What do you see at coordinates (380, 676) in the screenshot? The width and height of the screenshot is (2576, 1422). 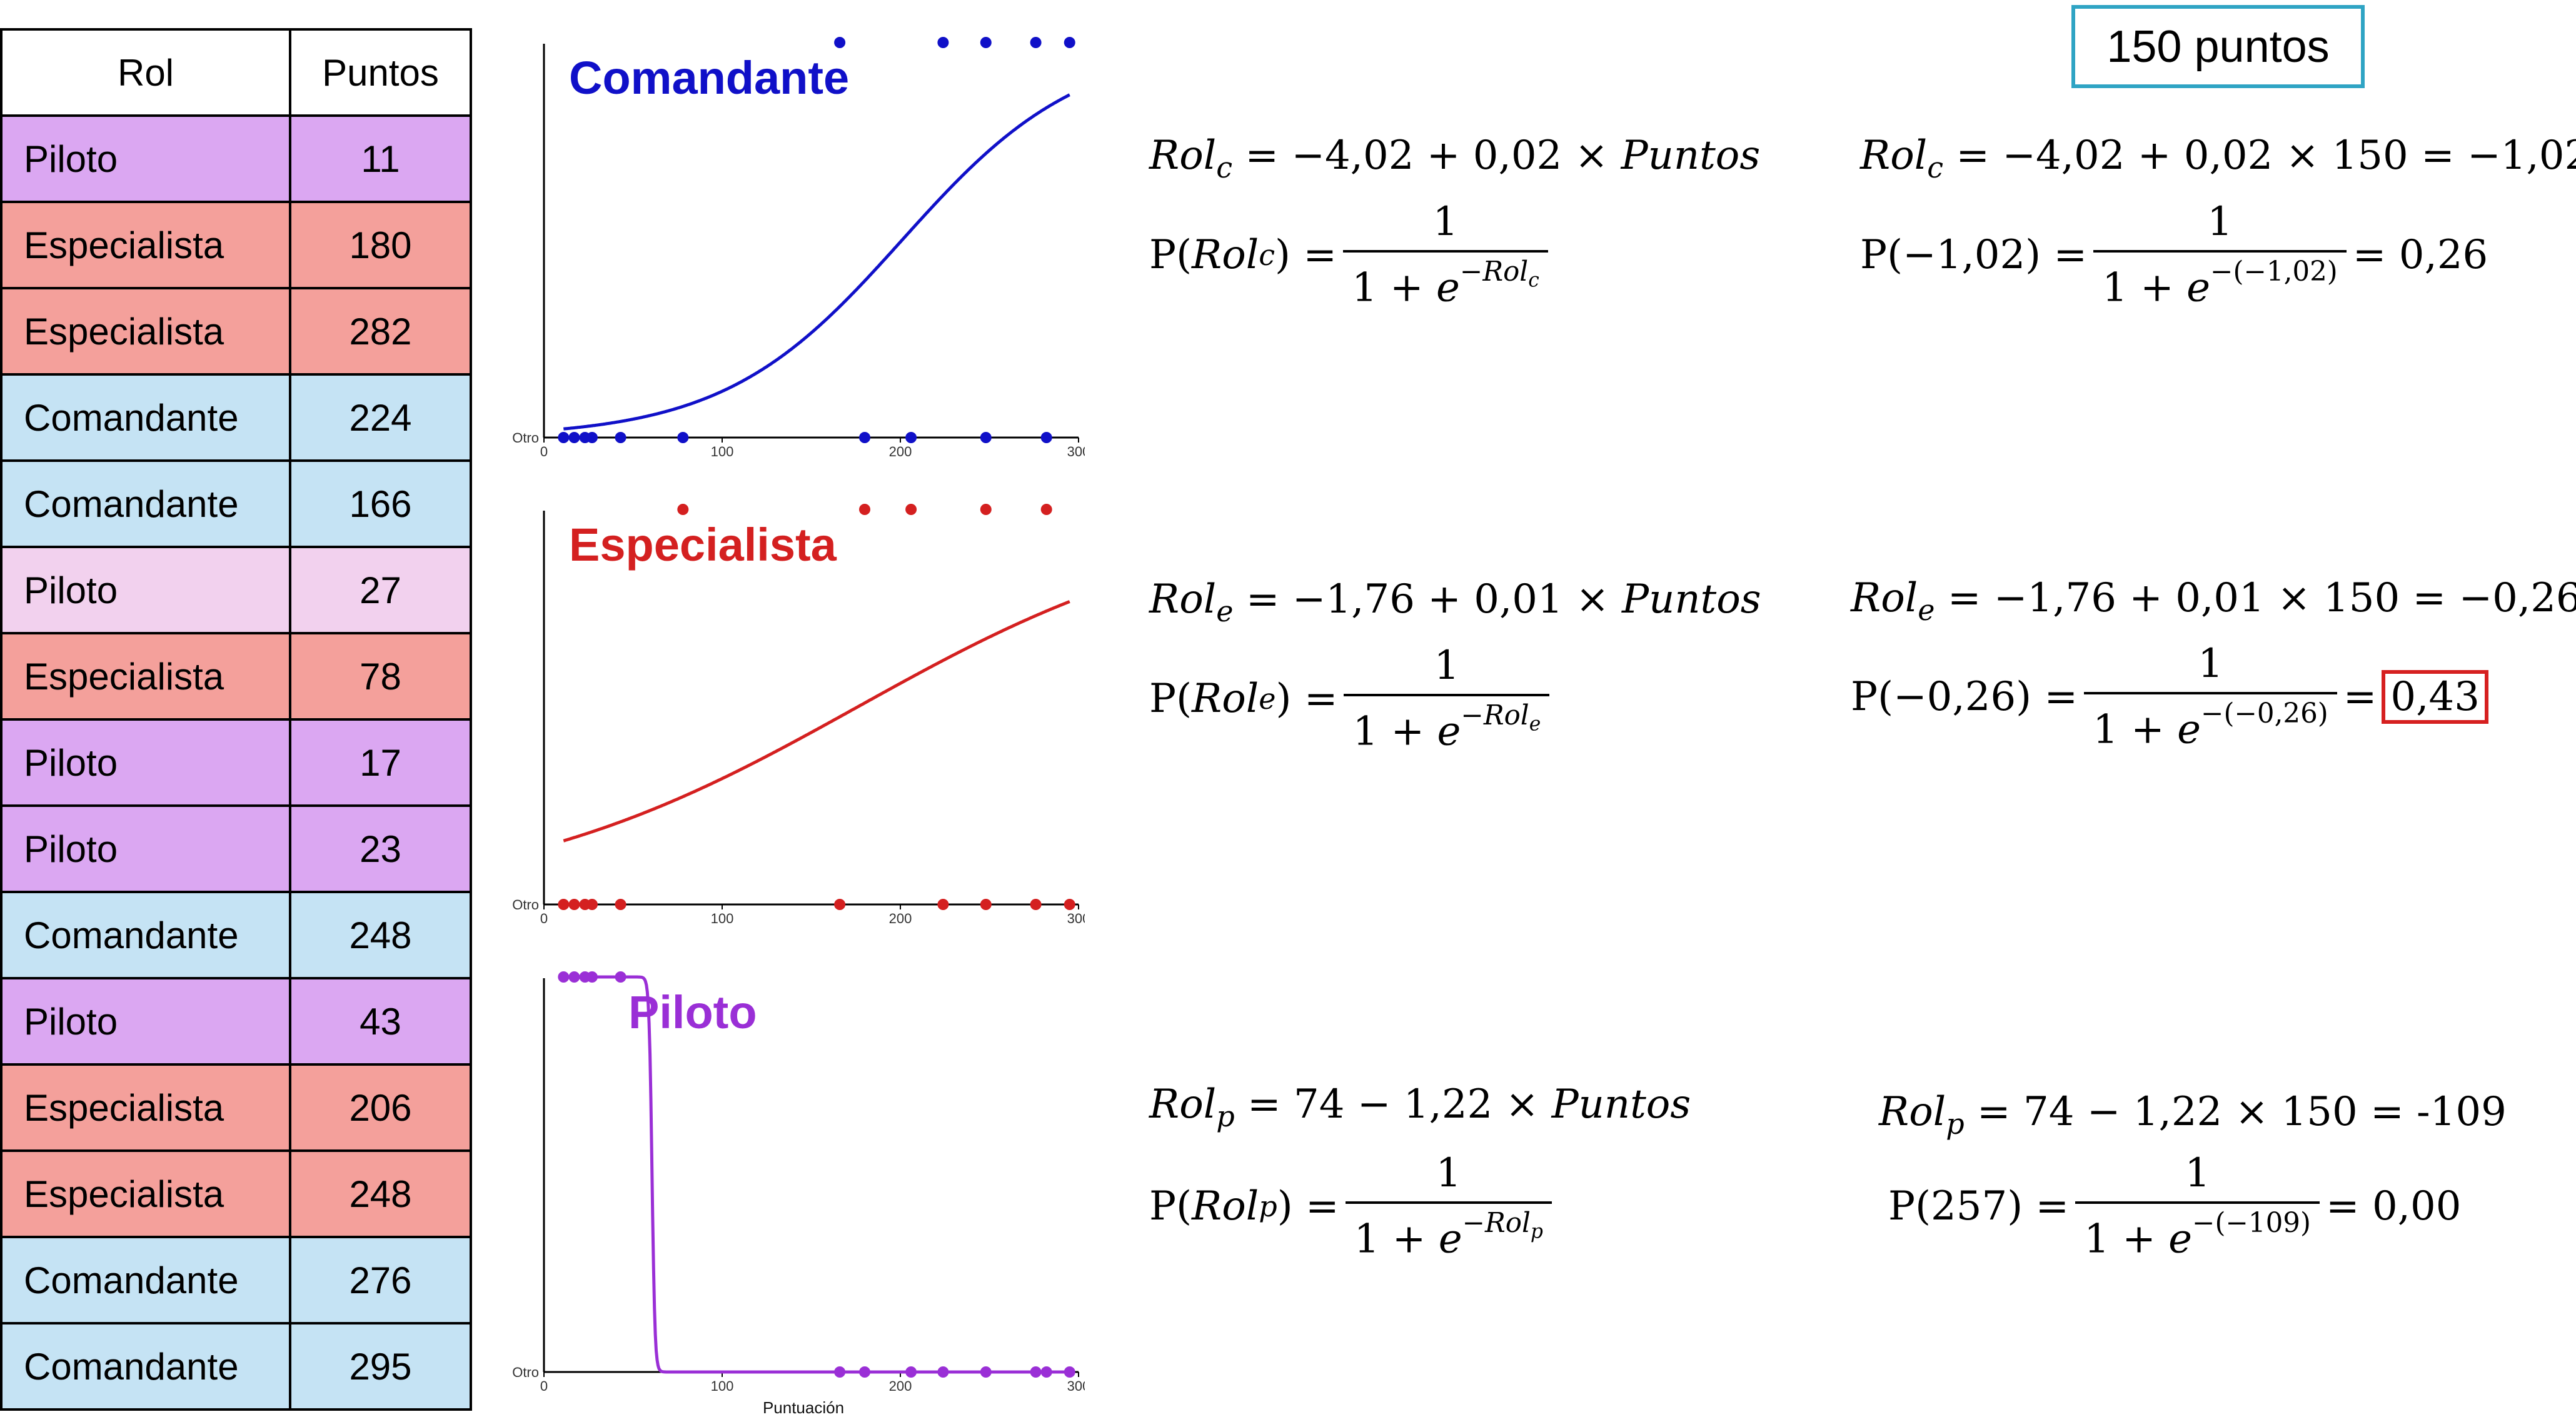 I see `cell-puntos: 78` at bounding box center [380, 676].